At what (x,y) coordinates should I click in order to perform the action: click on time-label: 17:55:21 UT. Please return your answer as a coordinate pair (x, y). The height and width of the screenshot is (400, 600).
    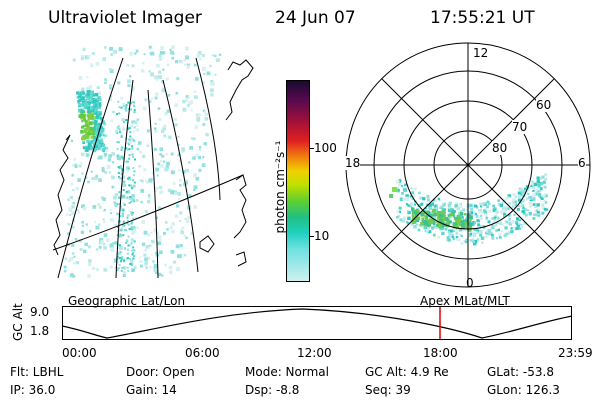
    Looking at the image, I should click on (482, 18).